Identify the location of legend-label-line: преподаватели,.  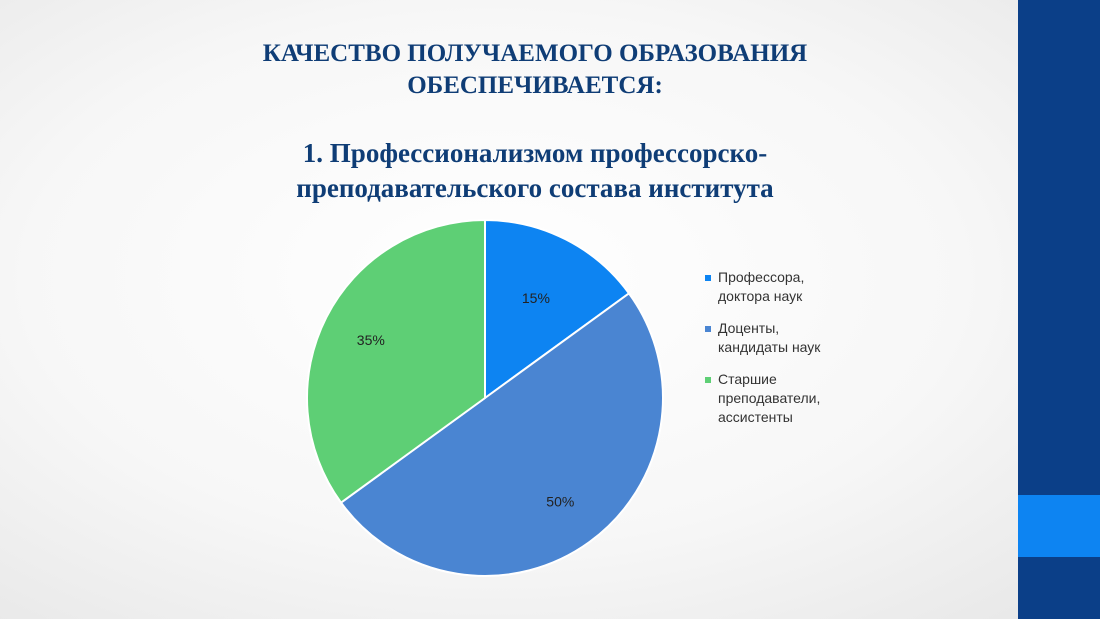
(769, 398).